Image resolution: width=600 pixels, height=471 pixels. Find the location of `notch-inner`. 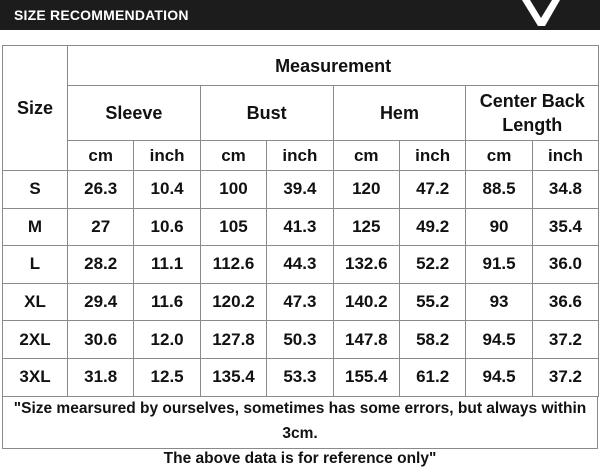

notch-inner is located at coordinates (541, 9).